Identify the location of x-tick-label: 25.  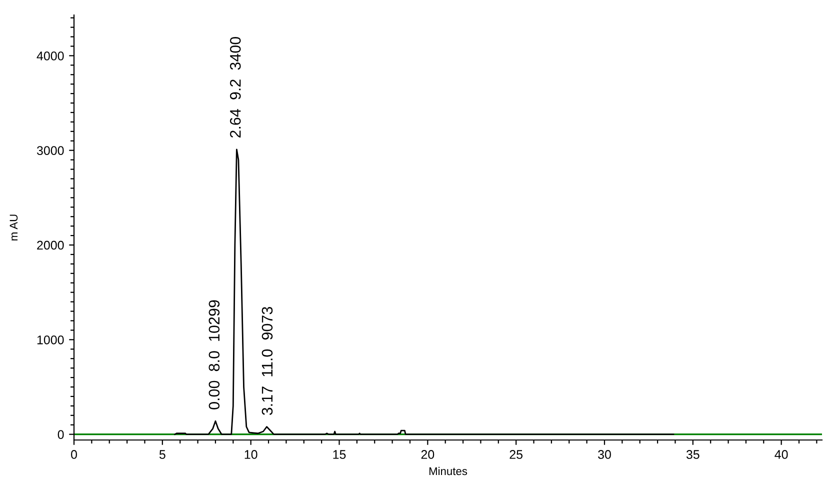
(516, 454).